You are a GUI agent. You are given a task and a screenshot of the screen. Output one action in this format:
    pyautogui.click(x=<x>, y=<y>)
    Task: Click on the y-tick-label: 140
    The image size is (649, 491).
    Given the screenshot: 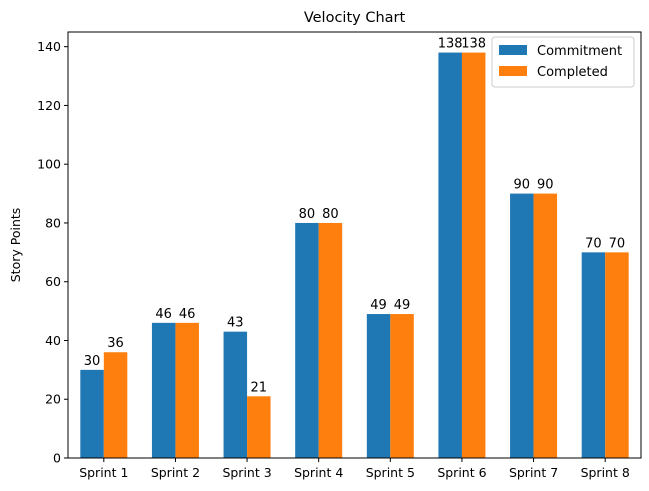 What is the action you would take?
    pyautogui.click(x=49, y=46)
    